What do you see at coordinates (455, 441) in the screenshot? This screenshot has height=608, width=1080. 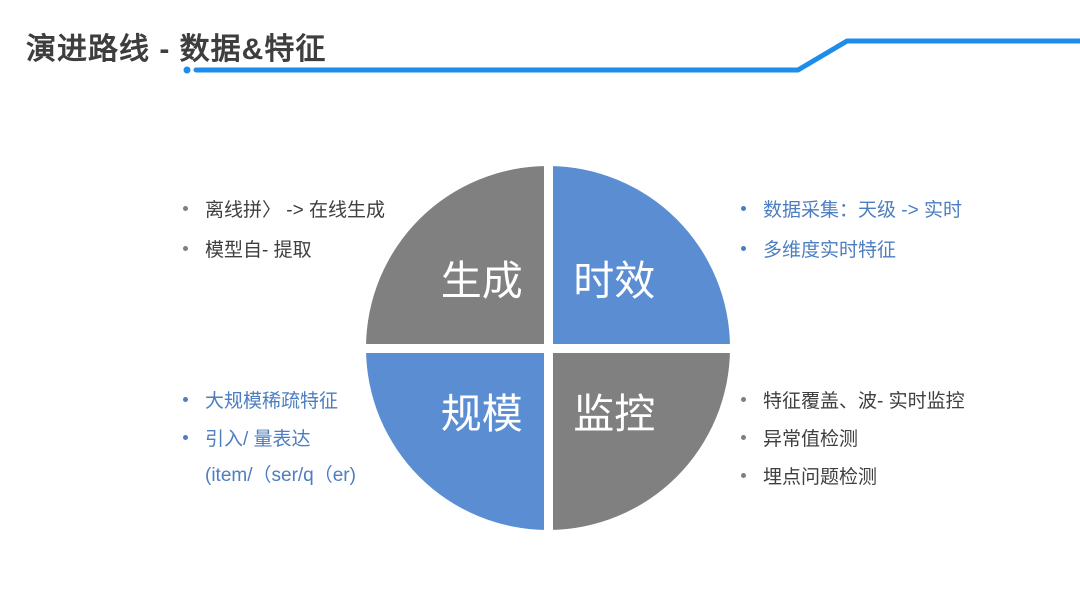 I see `quadrant-scale: 规模` at bounding box center [455, 441].